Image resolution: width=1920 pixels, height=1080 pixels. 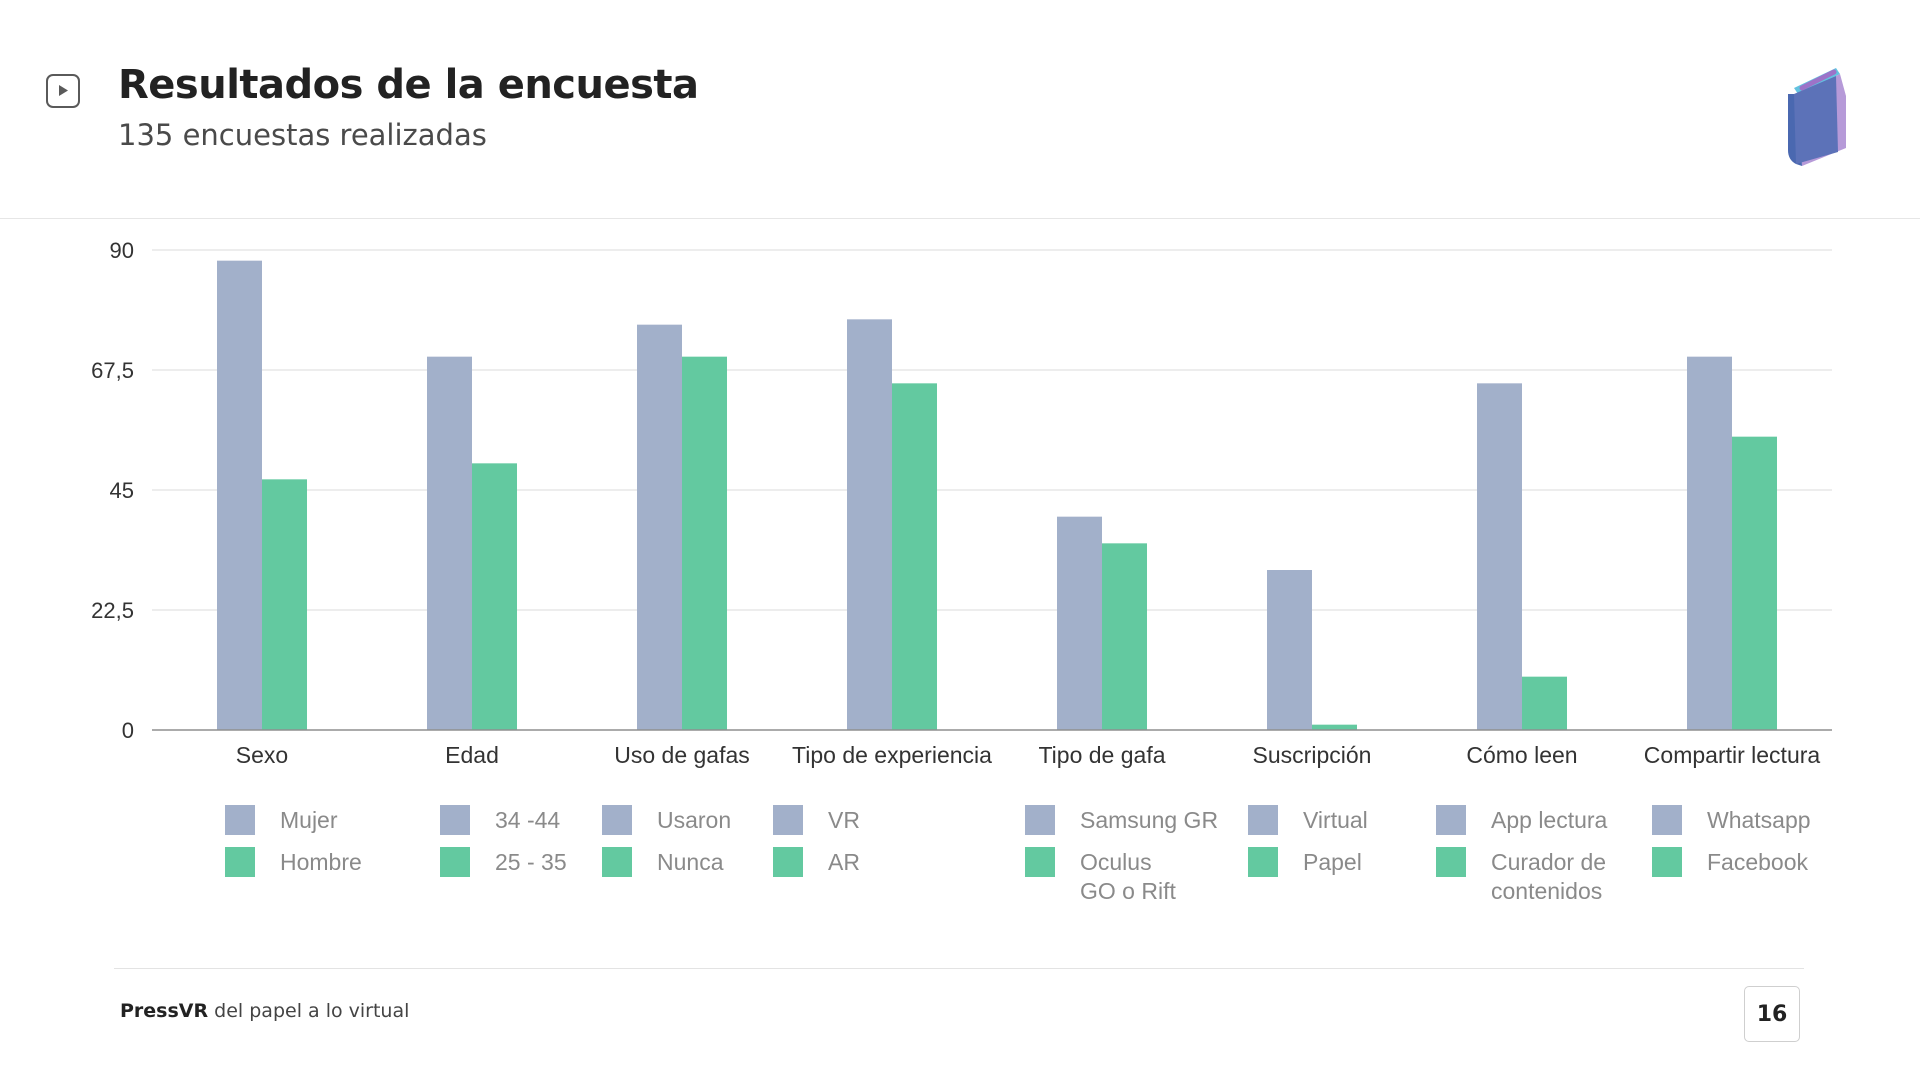 What do you see at coordinates (309, 1011) in the screenshot?
I see `footer-tagline: del papel a lo virtual` at bounding box center [309, 1011].